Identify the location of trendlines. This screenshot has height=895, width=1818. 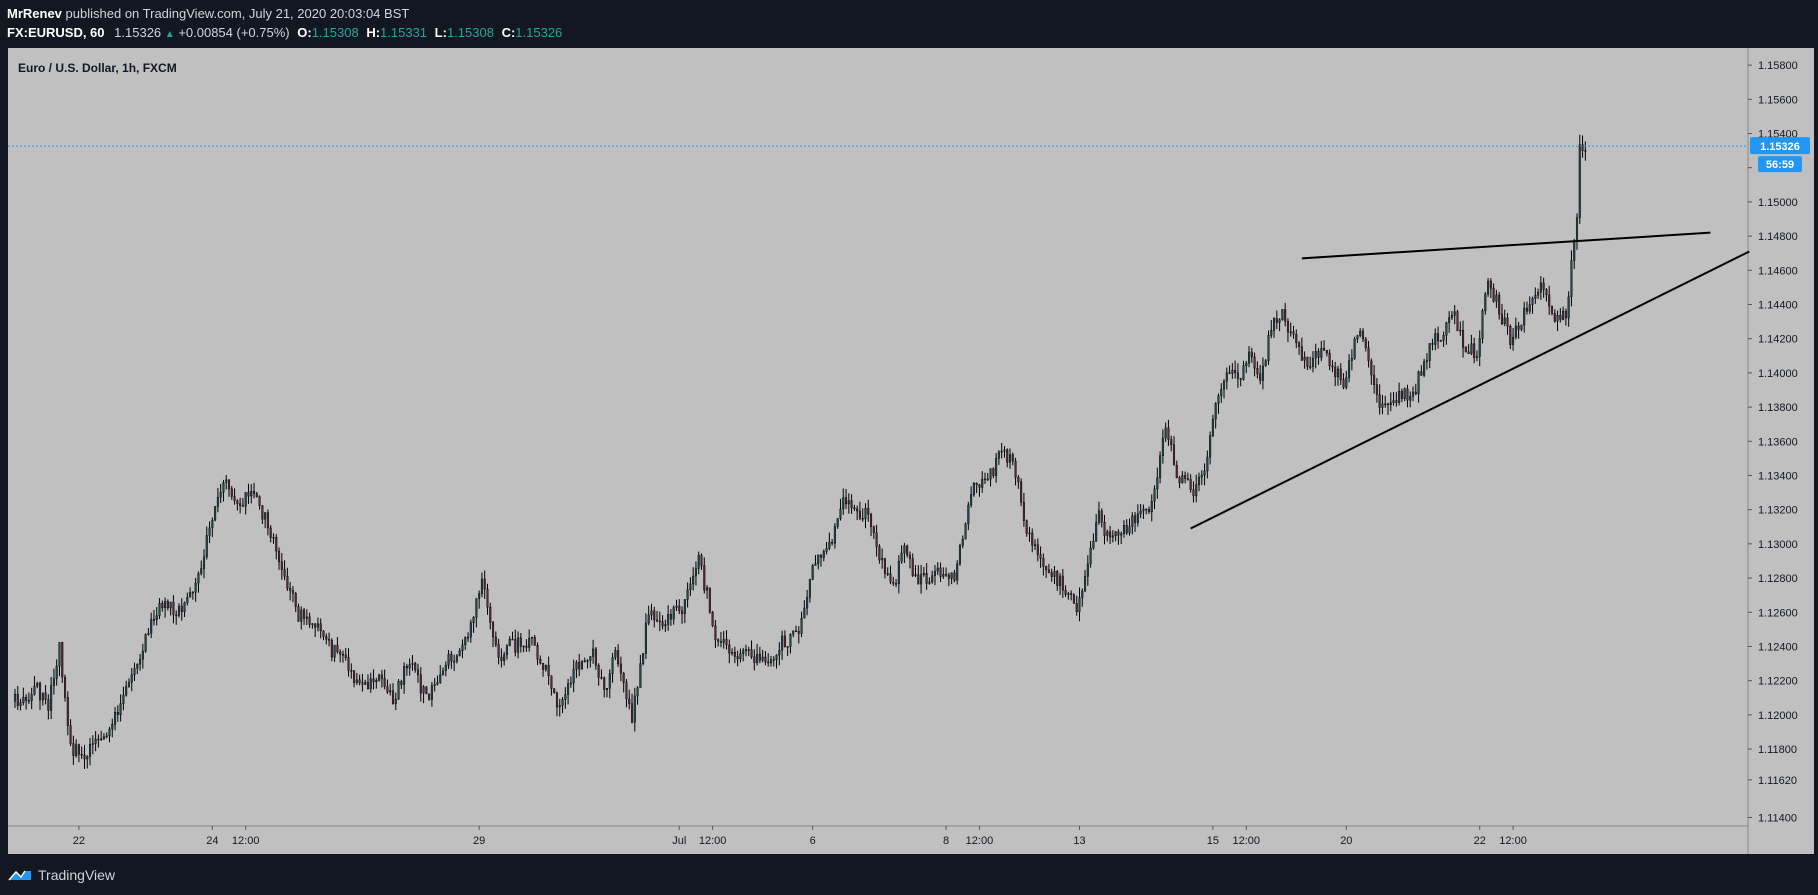
(1470, 380).